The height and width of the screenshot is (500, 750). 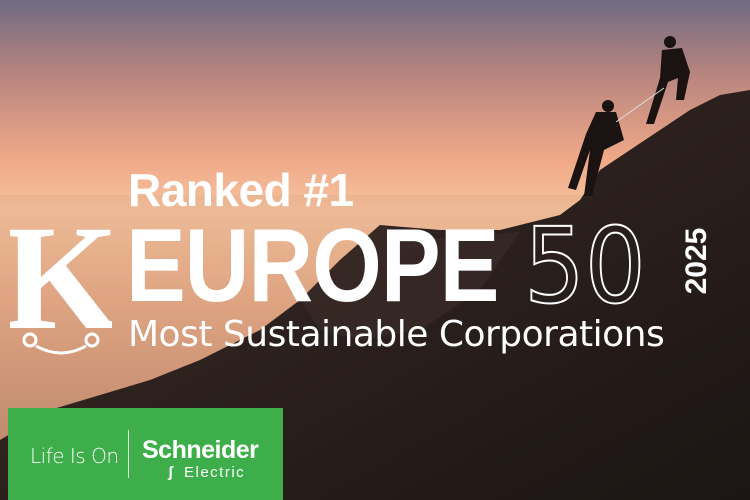 I want to click on brand-name: Schneider, so click(x=200, y=450).